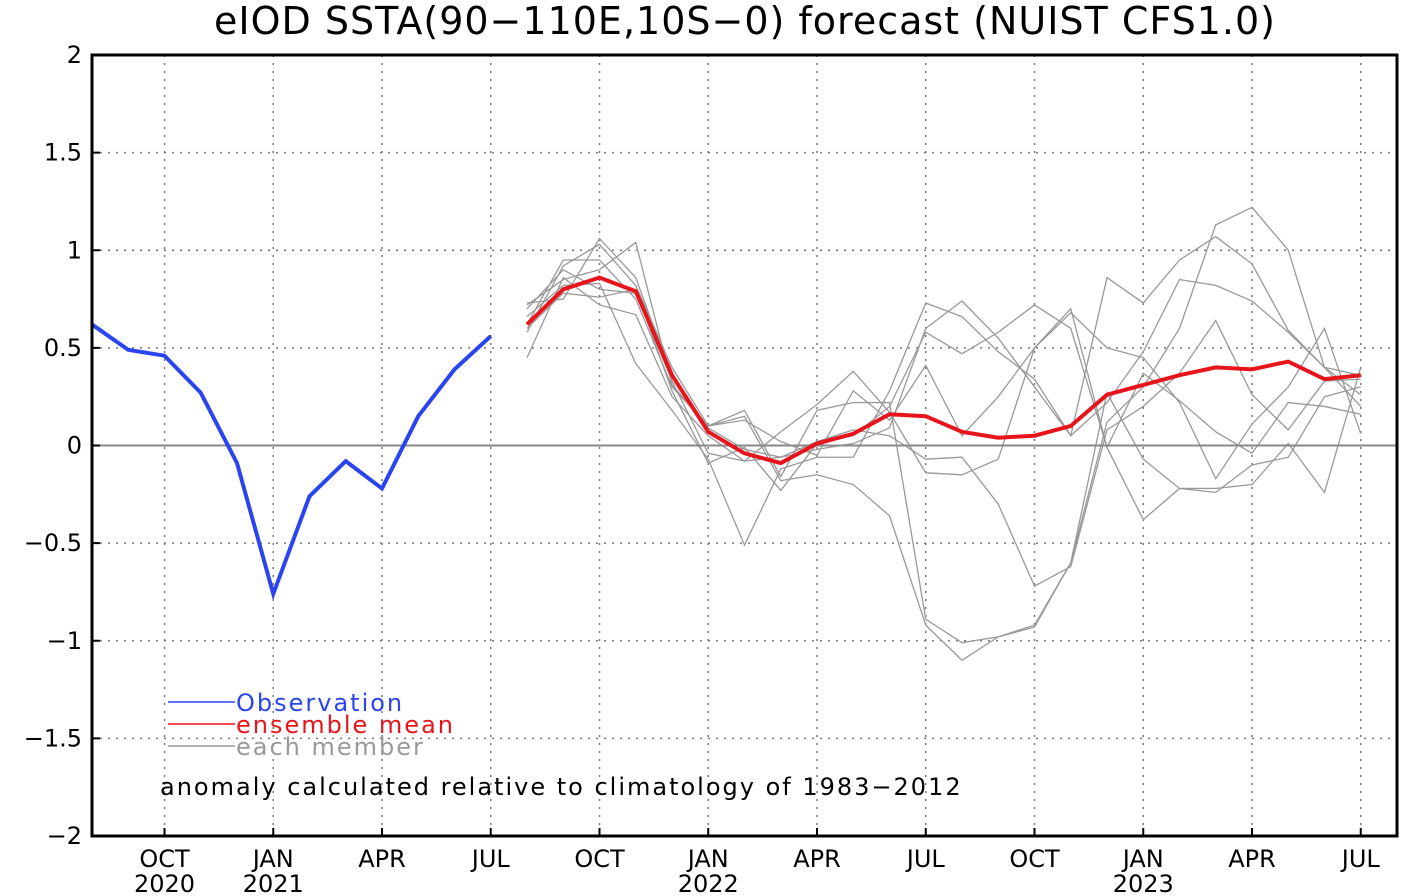 Image resolution: width=1403 pixels, height=896 pixels. I want to click on x-tick-month-7: JUL, so click(925, 859).